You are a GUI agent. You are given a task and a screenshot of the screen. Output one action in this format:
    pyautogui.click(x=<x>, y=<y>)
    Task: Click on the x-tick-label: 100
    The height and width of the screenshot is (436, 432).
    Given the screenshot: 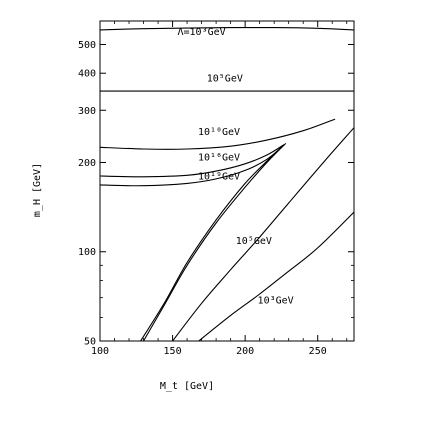 What is the action you would take?
    pyautogui.click(x=100, y=351)
    